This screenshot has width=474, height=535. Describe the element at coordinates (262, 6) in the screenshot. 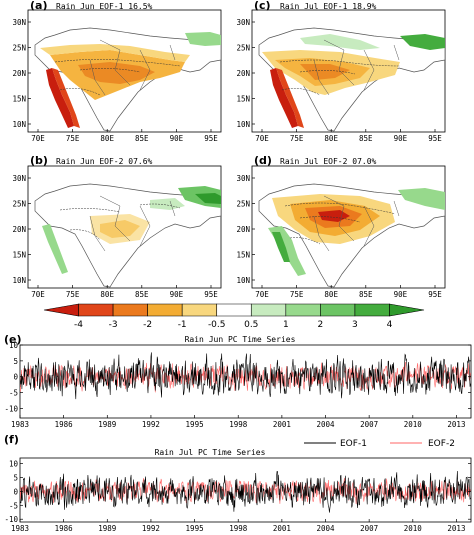

I see `panel-letter: (c)` at that location.